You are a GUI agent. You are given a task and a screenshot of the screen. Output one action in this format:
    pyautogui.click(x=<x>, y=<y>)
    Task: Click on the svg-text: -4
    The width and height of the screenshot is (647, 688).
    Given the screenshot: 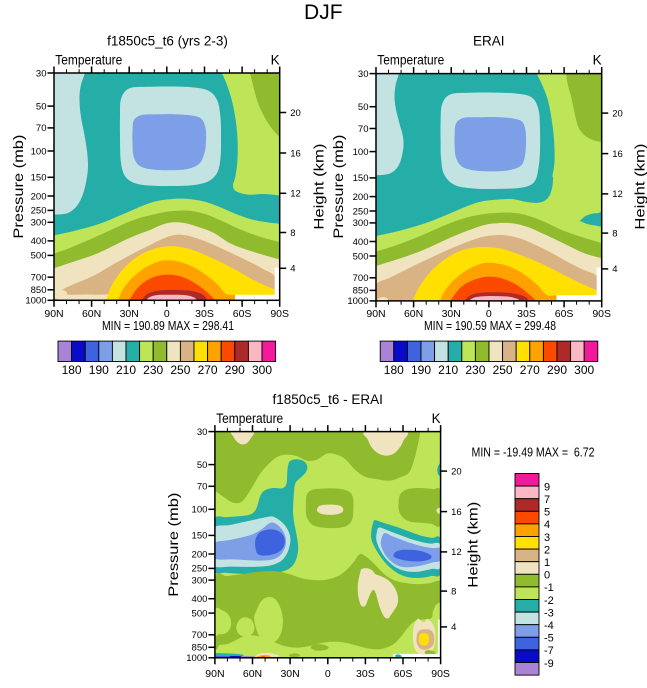 What is the action you would take?
    pyautogui.click(x=549, y=626)
    